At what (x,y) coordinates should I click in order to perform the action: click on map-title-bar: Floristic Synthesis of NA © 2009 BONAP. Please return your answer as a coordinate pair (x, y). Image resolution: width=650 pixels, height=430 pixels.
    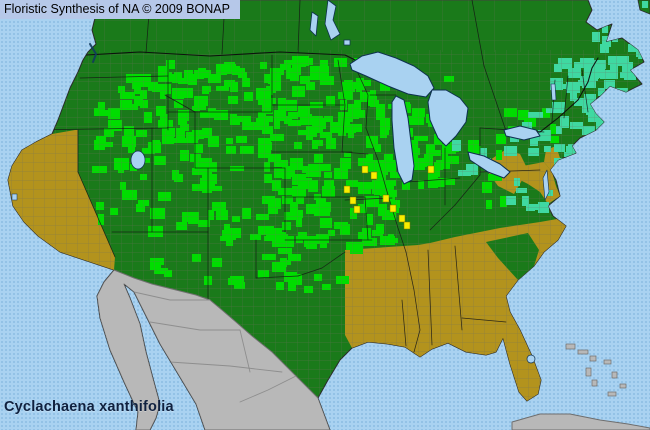
    Looking at the image, I should click on (120, 9).